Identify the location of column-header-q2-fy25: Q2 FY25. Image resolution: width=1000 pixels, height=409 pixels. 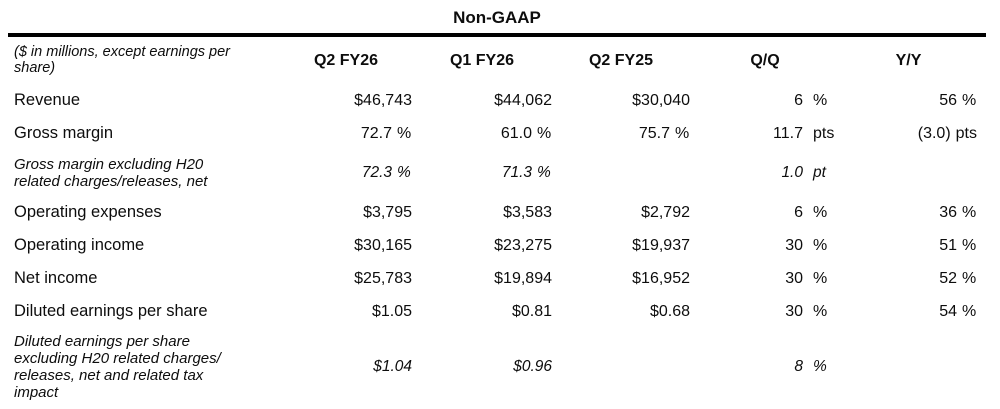
(621, 60).